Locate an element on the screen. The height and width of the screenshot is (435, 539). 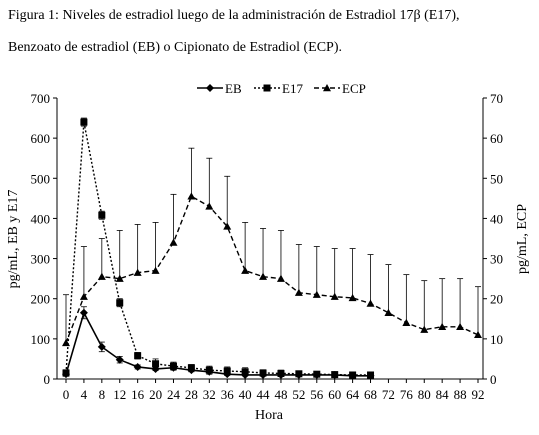
y-axis-right-label: pg/mL, ECP is located at coordinates (522, 239).